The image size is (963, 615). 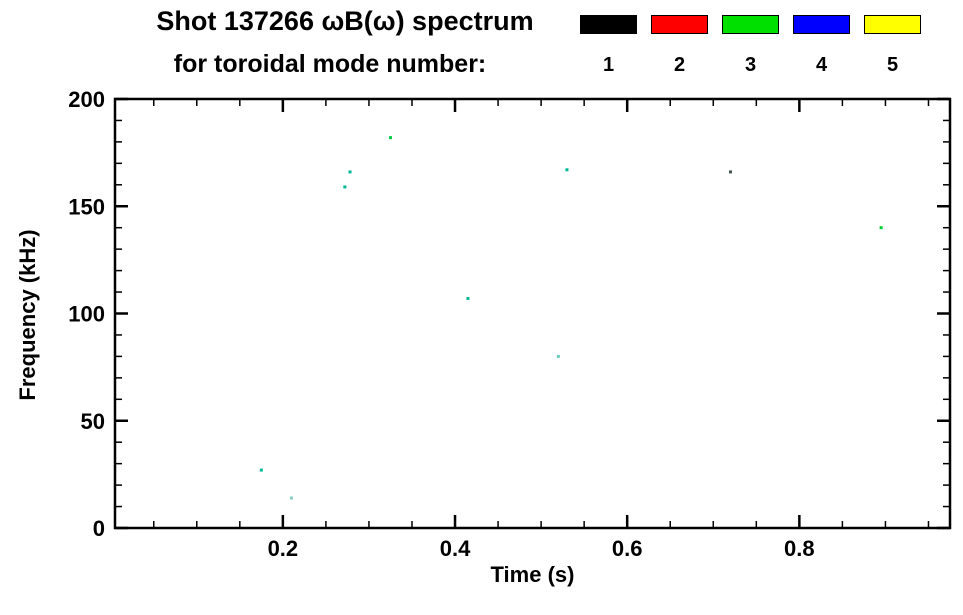 I want to click on x-tick-label: 0.4, so click(x=455, y=548).